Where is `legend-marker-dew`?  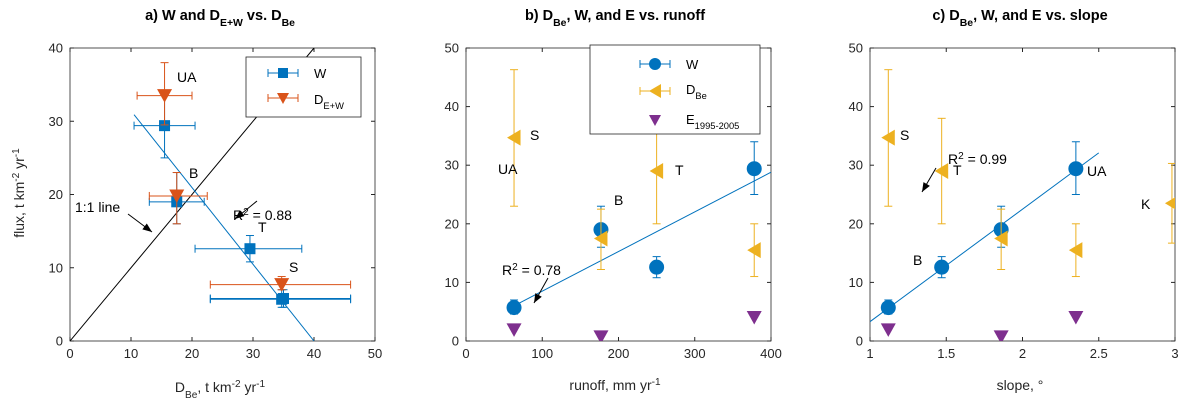
legend-marker-dew is located at coordinates (283, 98).